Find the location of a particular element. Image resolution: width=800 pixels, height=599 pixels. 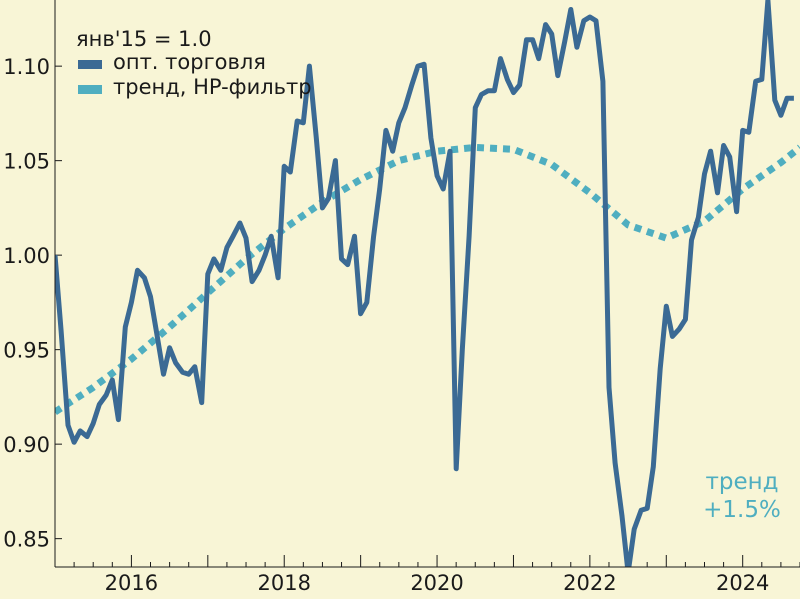

trend-annotation: тренд +1.5% is located at coordinates (742, 496).